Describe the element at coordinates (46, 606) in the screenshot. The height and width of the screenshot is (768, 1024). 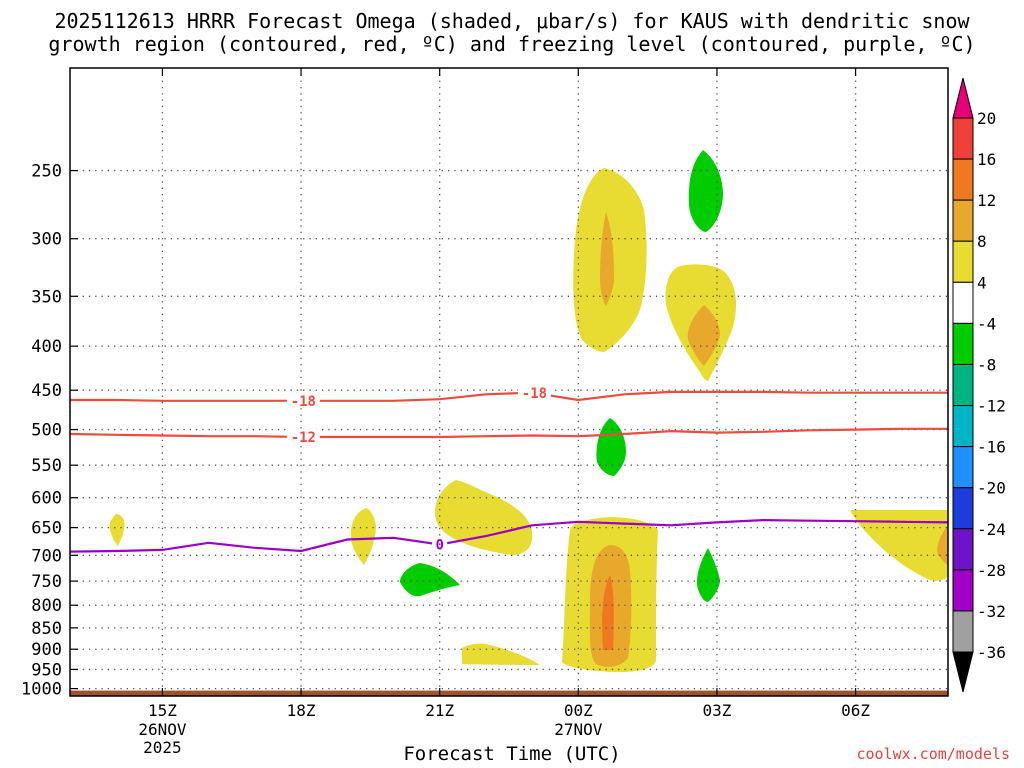
I see `y-tick-label-800: 800` at that location.